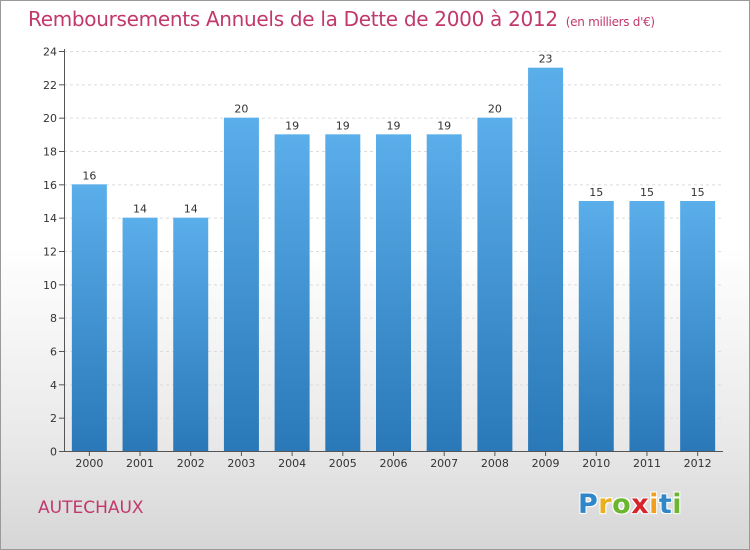 Image resolution: width=750 pixels, height=550 pixels. I want to click on y-tick-label: 10, so click(50, 285).